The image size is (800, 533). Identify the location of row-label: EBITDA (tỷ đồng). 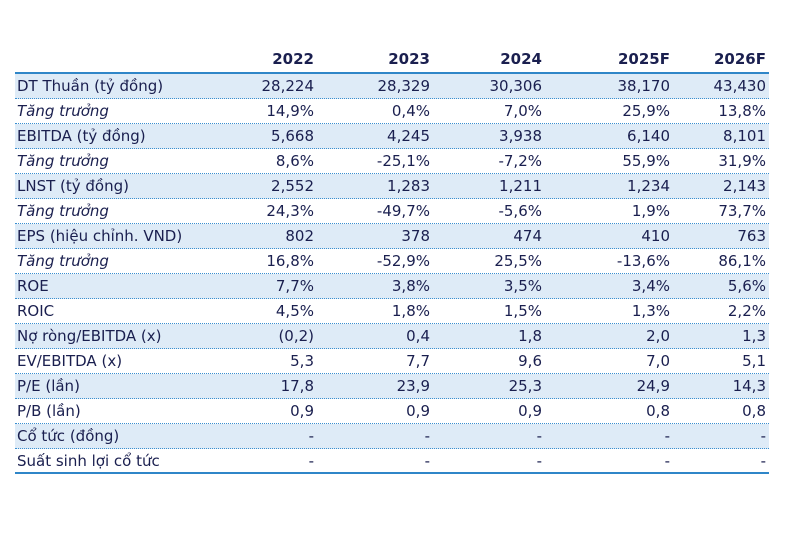
(81, 136).